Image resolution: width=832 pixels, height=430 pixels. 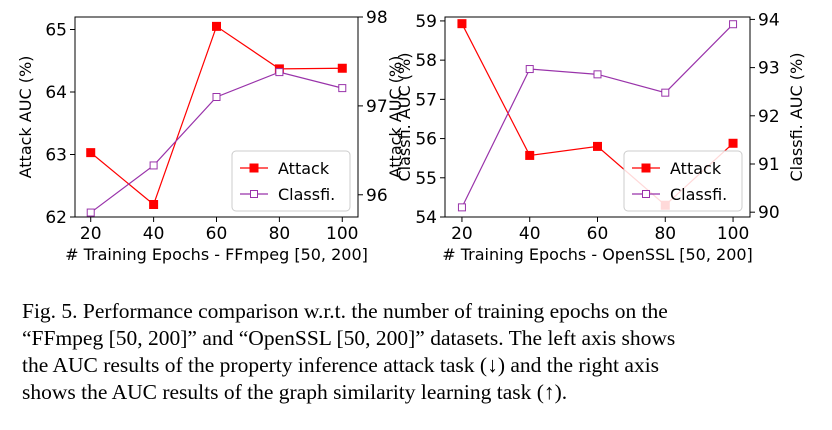 I want to click on x-axis-label: # Training Epochs - OpenSSL [50, 200], so click(x=597, y=254).